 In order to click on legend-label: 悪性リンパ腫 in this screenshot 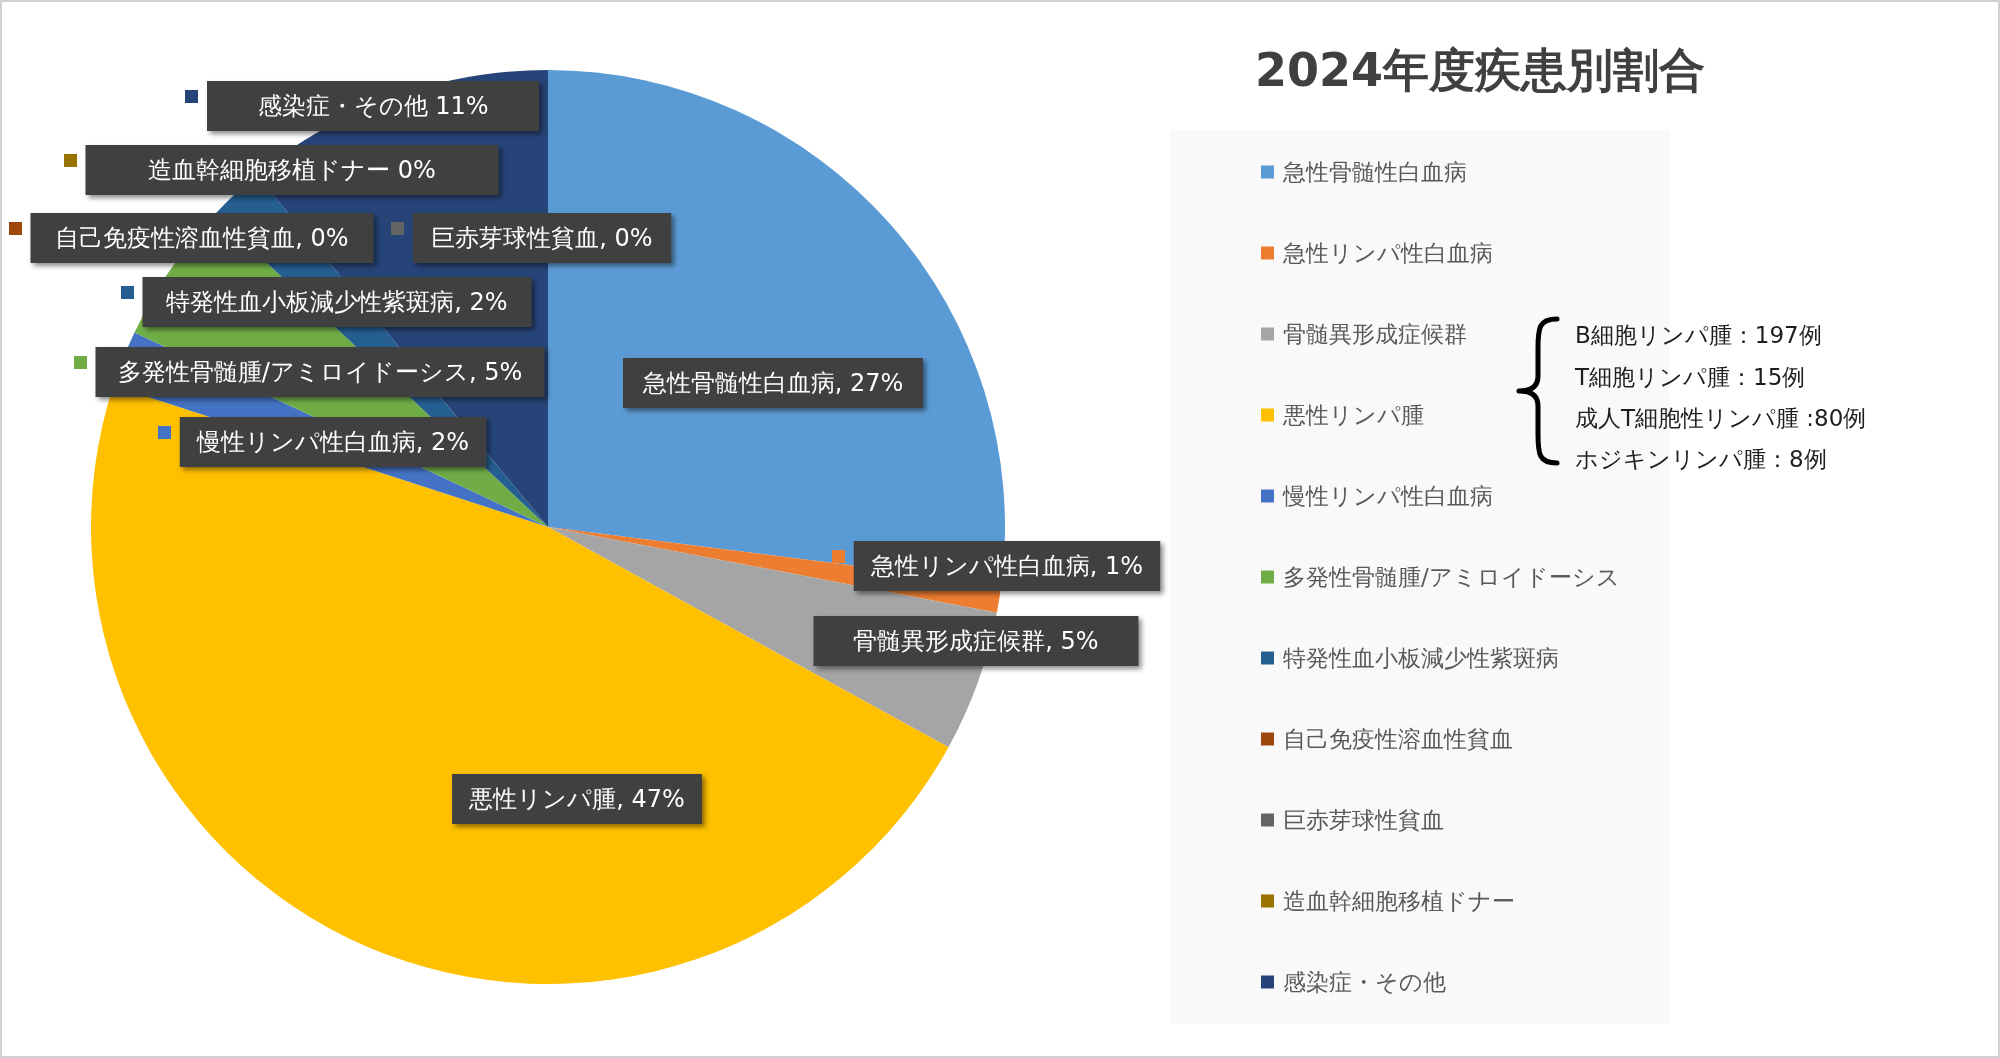, I will do `click(1353, 415)`.